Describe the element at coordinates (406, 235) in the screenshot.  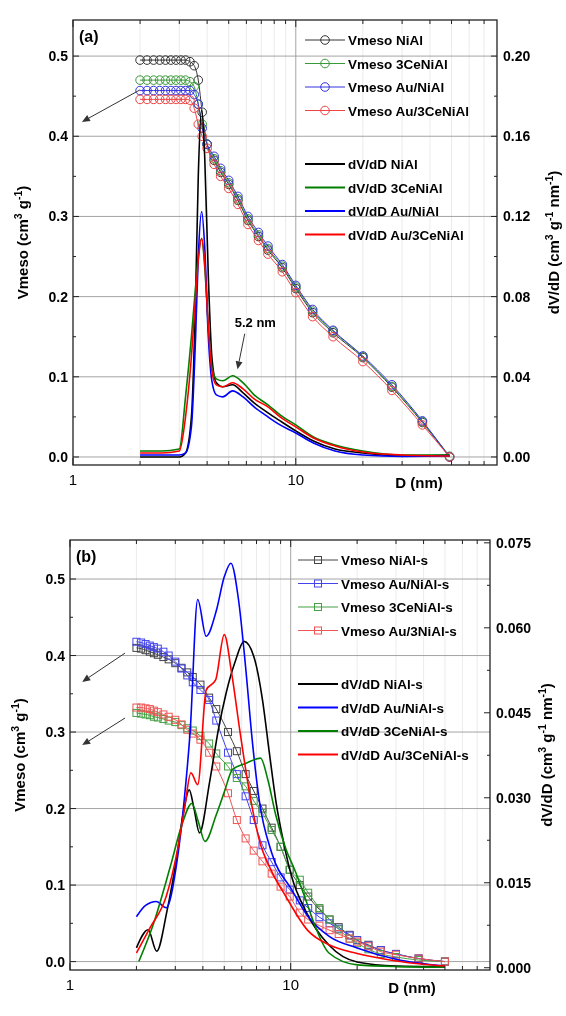
I see `legend-label: dV/dD Au/3CeNiAl` at that location.